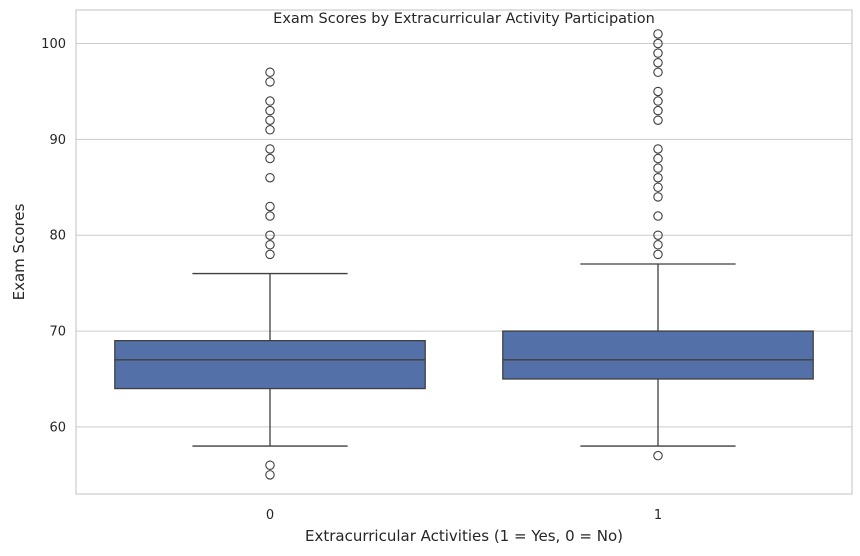  I want to click on y-axis-label: Exam Scores, so click(19, 251).